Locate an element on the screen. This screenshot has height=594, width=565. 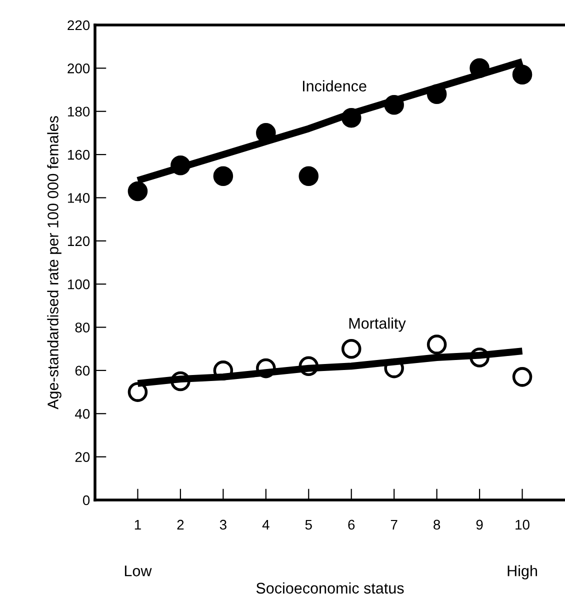
x-tick-label: 3 is located at coordinates (223, 525).